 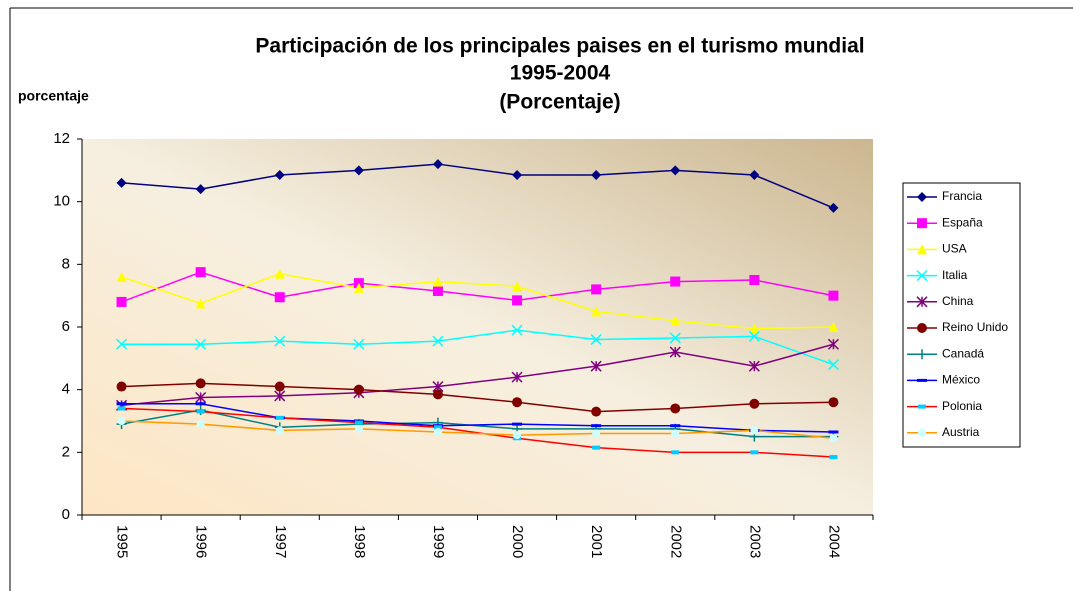 I want to click on legend-label: México, so click(x=961, y=380).